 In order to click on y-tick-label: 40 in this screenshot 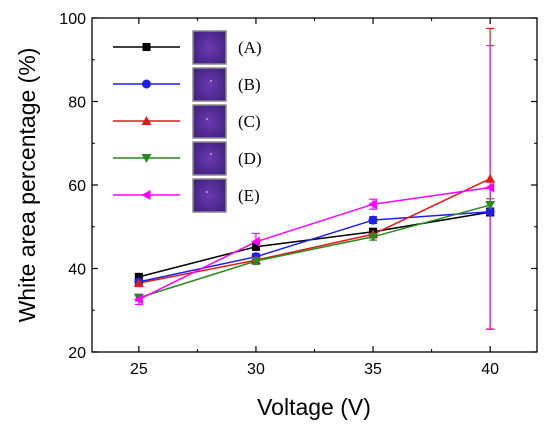, I will do `click(77, 270)`.